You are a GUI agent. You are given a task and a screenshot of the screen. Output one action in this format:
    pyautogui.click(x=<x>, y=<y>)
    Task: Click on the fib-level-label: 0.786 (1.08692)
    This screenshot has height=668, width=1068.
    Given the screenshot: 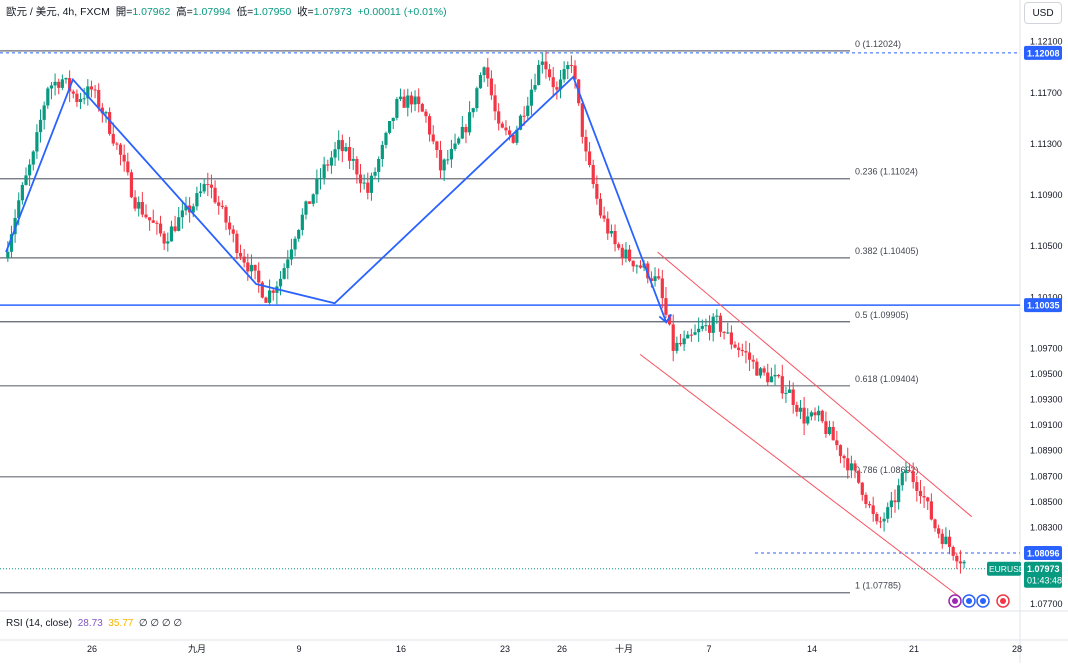 What is the action you would take?
    pyautogui.click(x=887, y=470)
    